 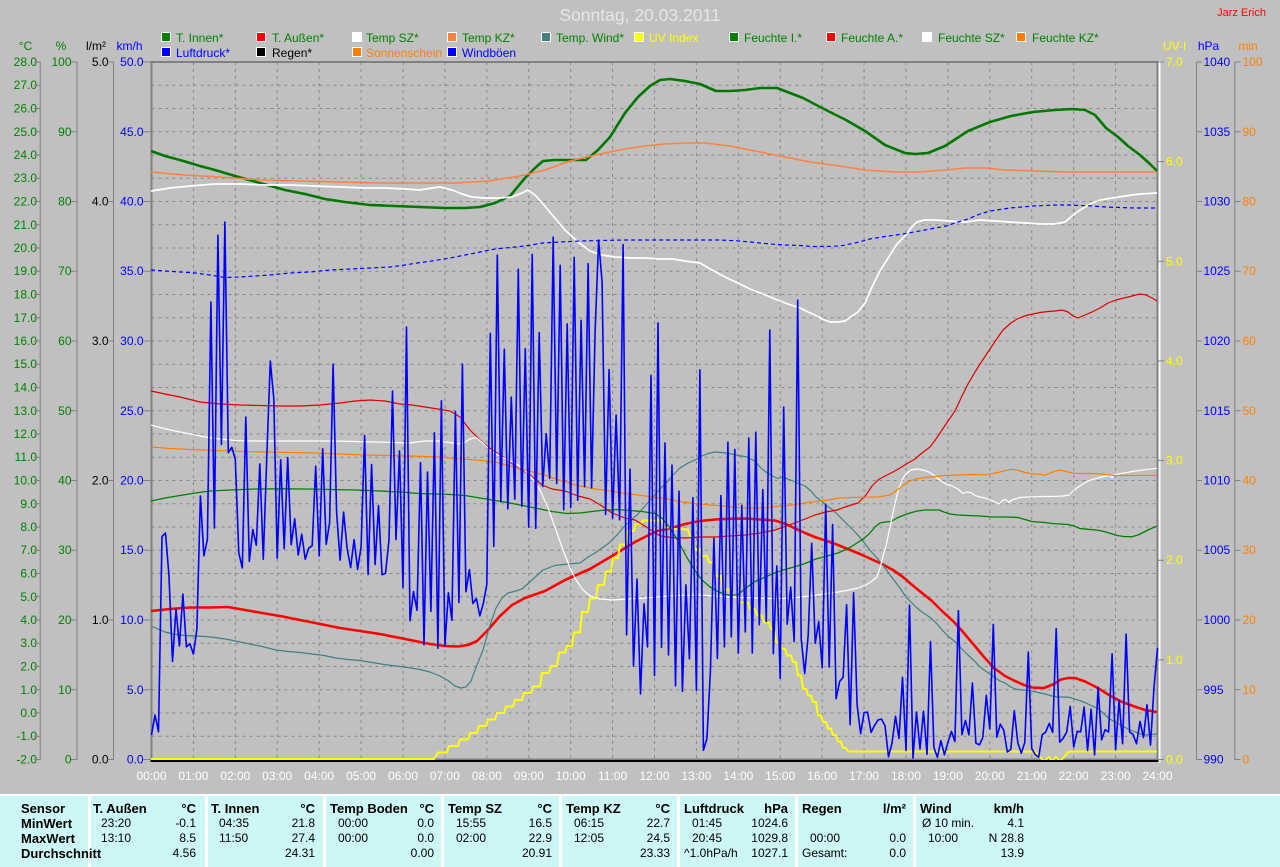 What do you see at coordinates (26, 225) in the screenshot?
I see `svg-text: 21.0` at bounding box center [26, 225].